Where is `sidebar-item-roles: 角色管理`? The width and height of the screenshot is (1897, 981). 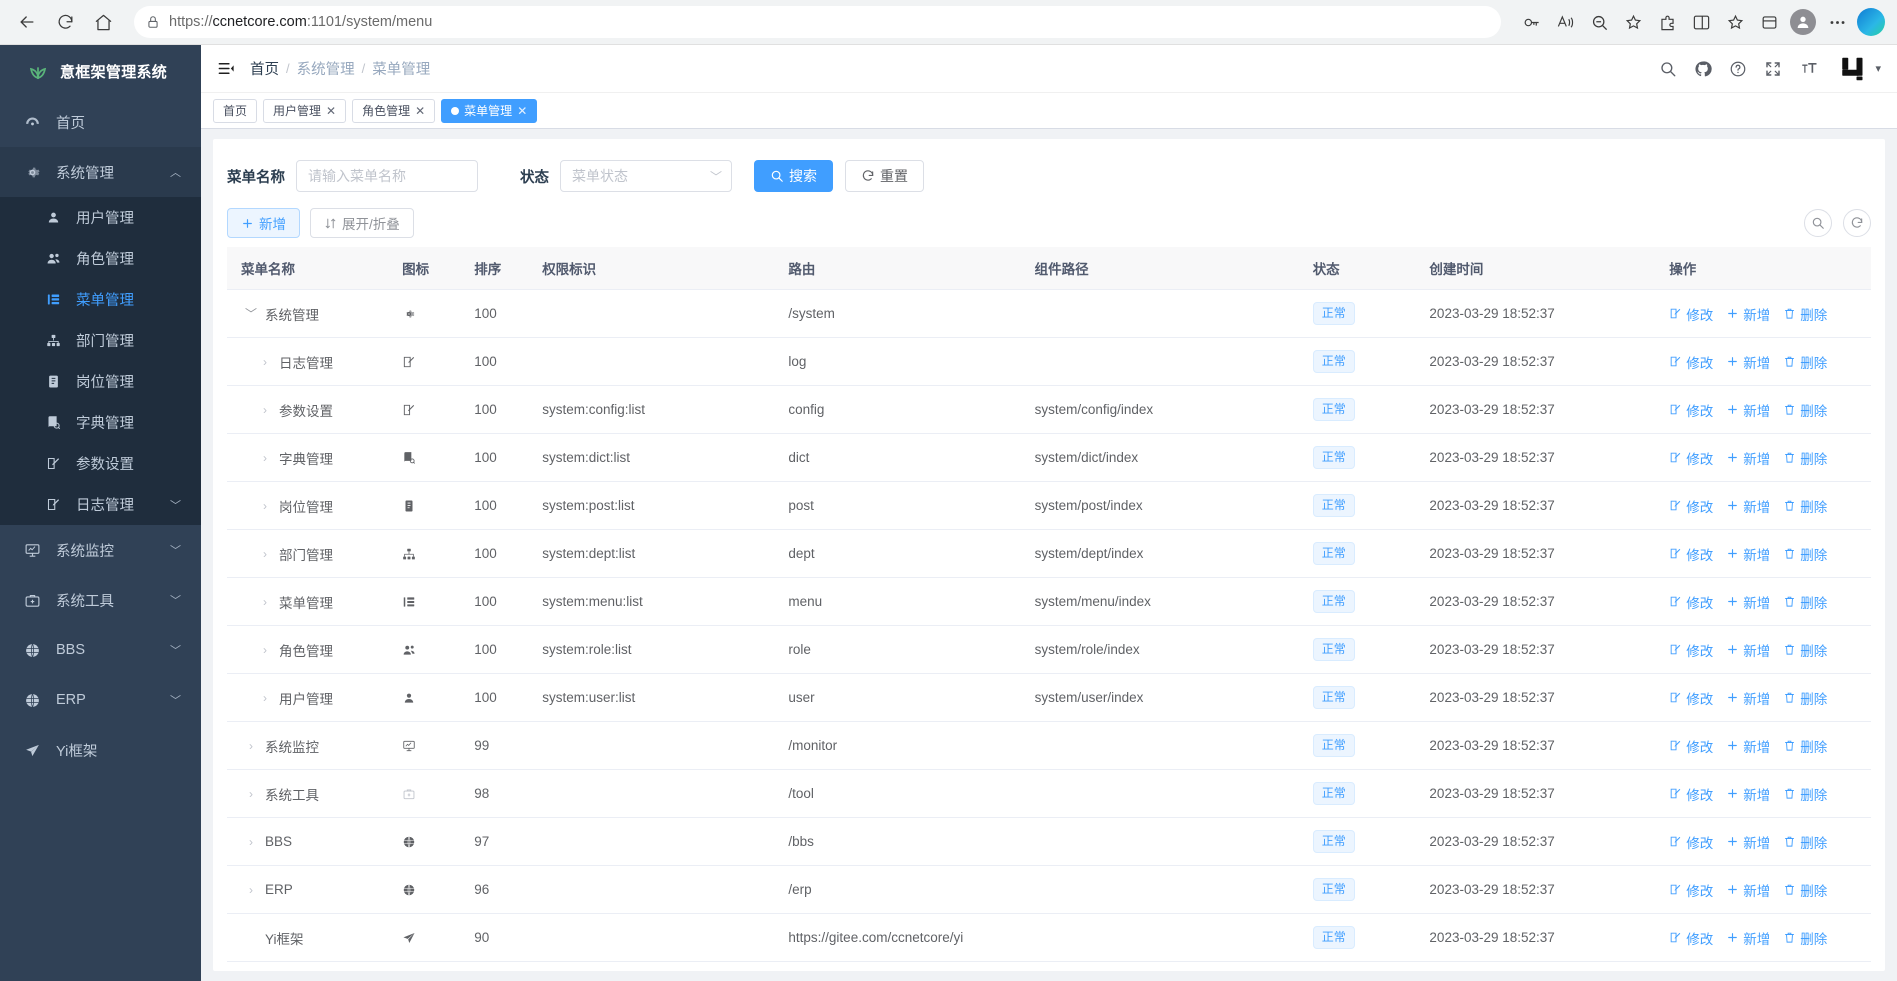 sidebar-item-roles: 角色管理 is located at coordinates (100, 258).